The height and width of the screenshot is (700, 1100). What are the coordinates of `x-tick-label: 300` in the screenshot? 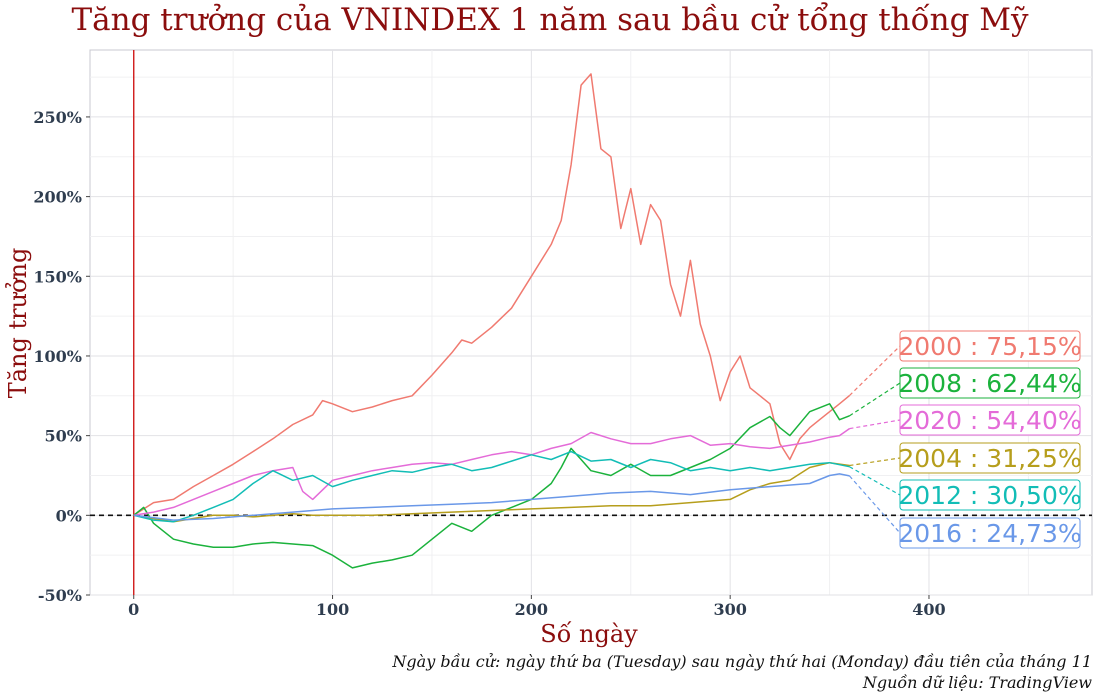 It's located at (729, 609).